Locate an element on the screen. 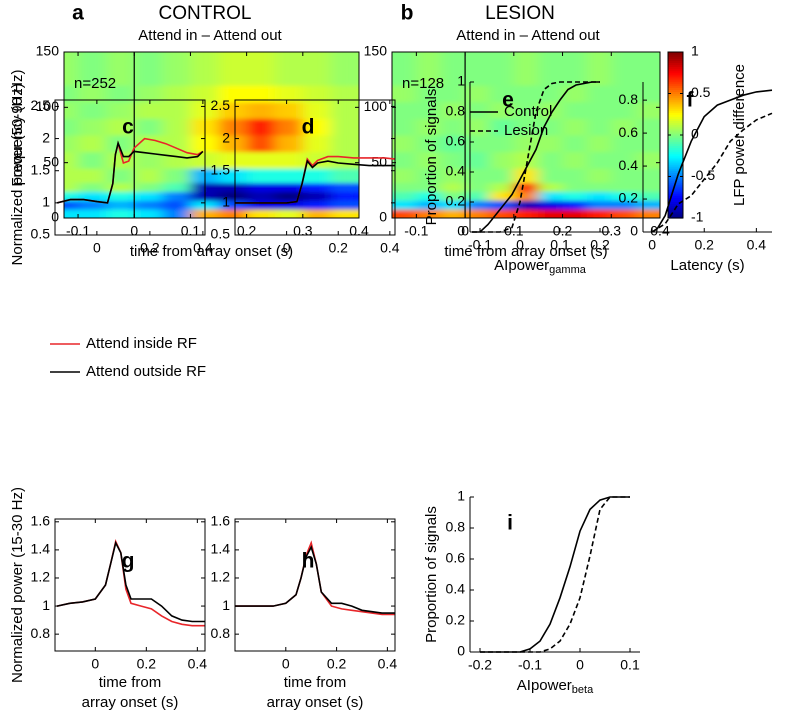 This screenshot has height=722, width=800. y-axis-label: Proportion of signals is located at coordinates (431, 157).